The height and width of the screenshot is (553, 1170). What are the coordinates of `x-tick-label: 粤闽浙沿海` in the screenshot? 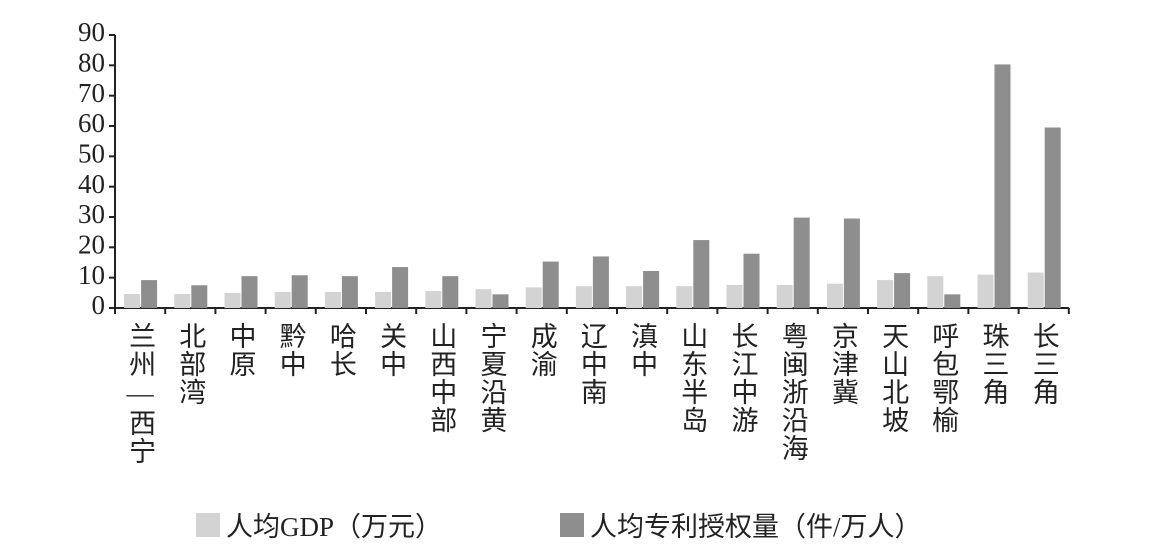 It's located at (792, 392).